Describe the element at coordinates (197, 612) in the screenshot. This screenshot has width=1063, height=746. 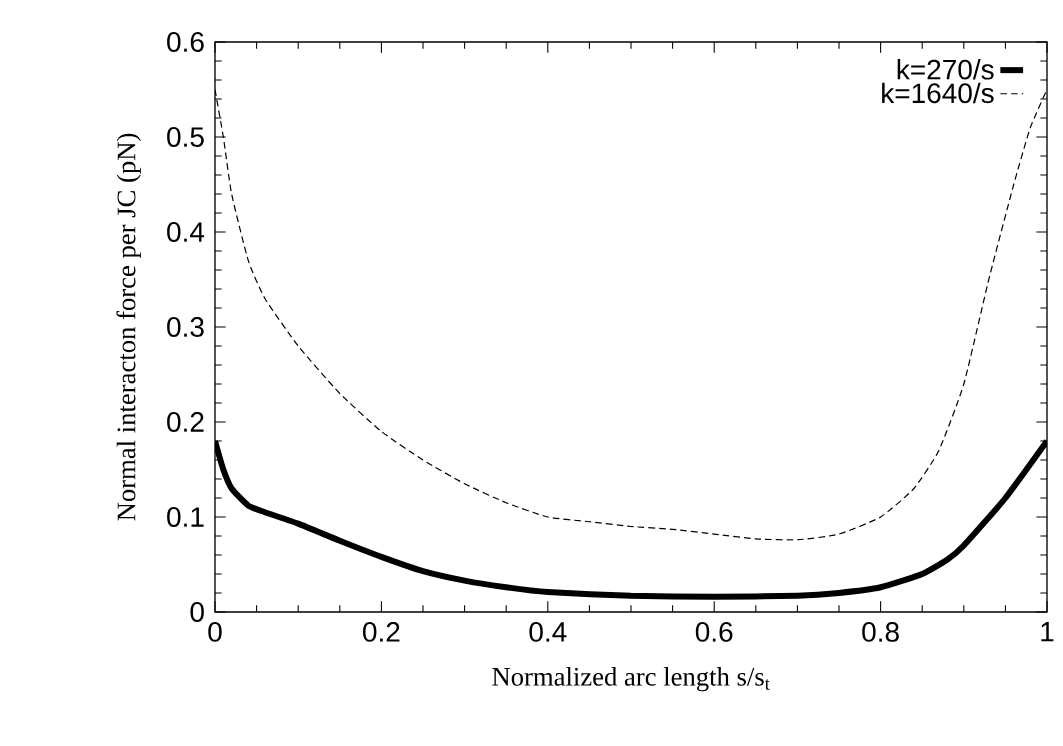
I see `y-tick-label: 0` at that location.